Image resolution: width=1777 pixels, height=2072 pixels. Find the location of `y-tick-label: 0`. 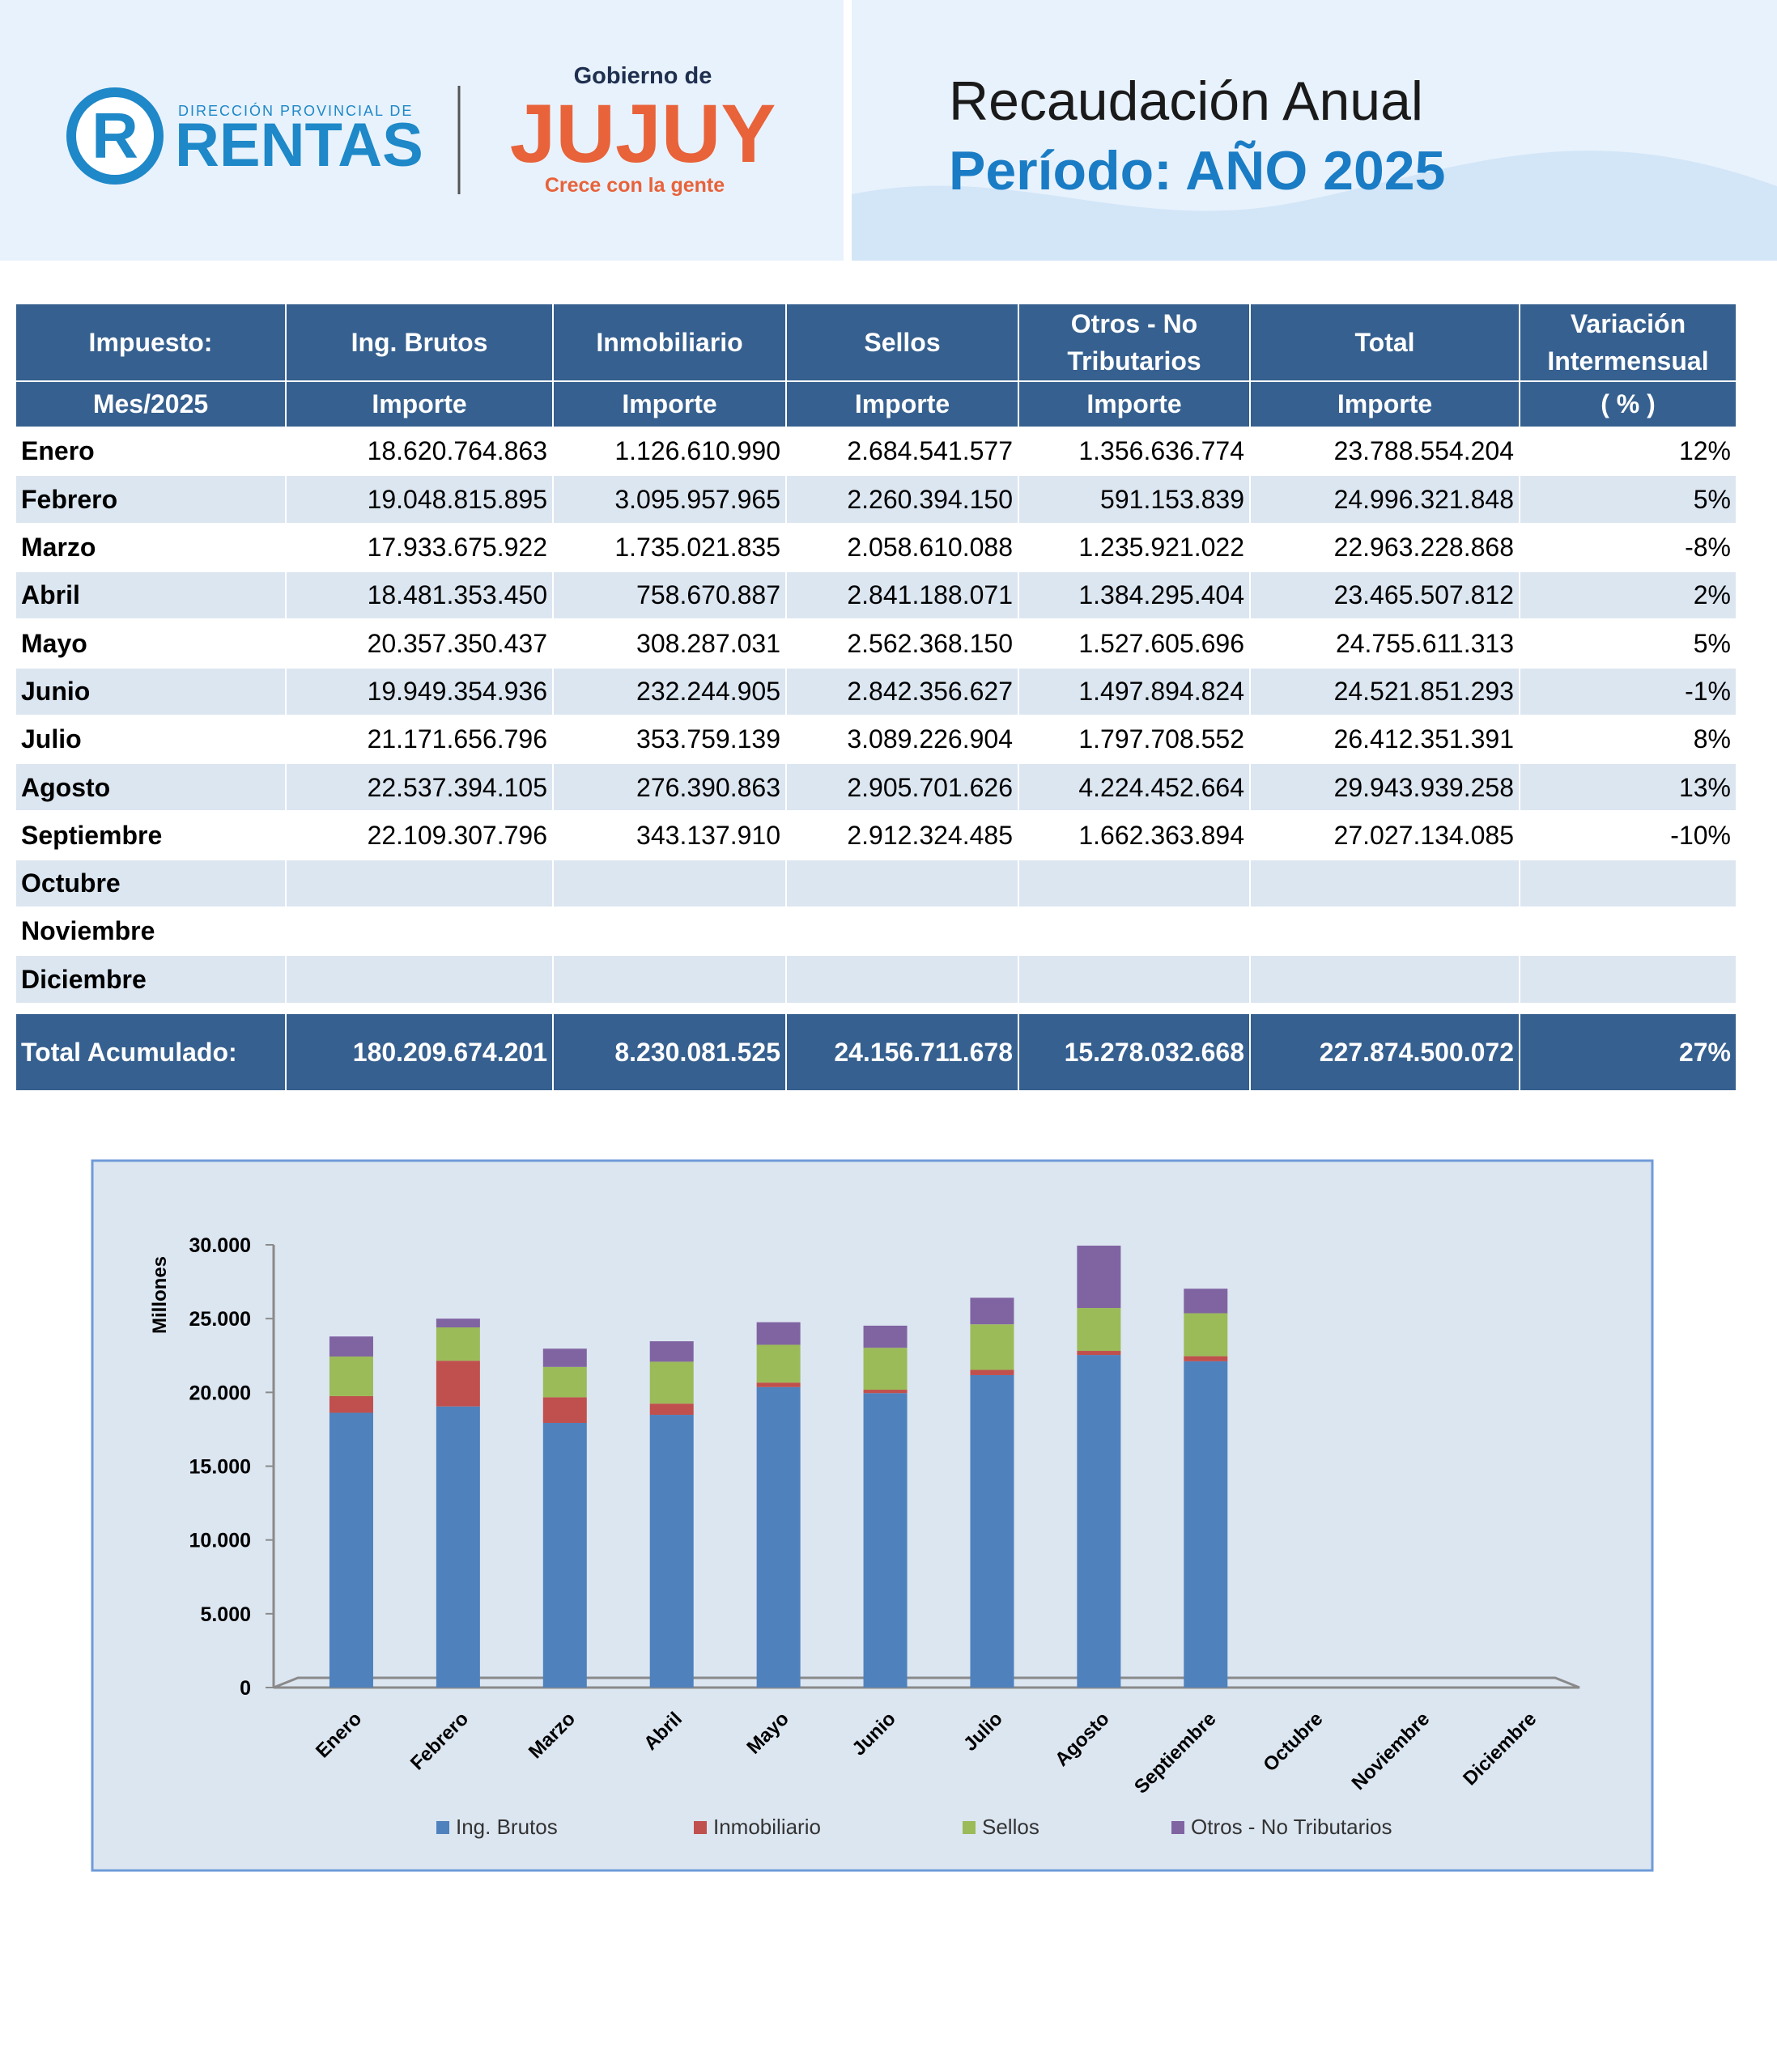

y-tick-label: 0 is located at coordinates (245, 1688).